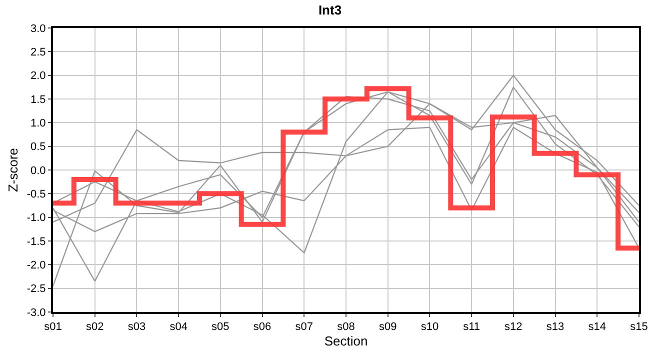 The image size is (660, 360). What do you see at coordinates (304, 327) in the screenshot?
I see `x-tick-label: s07` at bounding box center [304, 327].